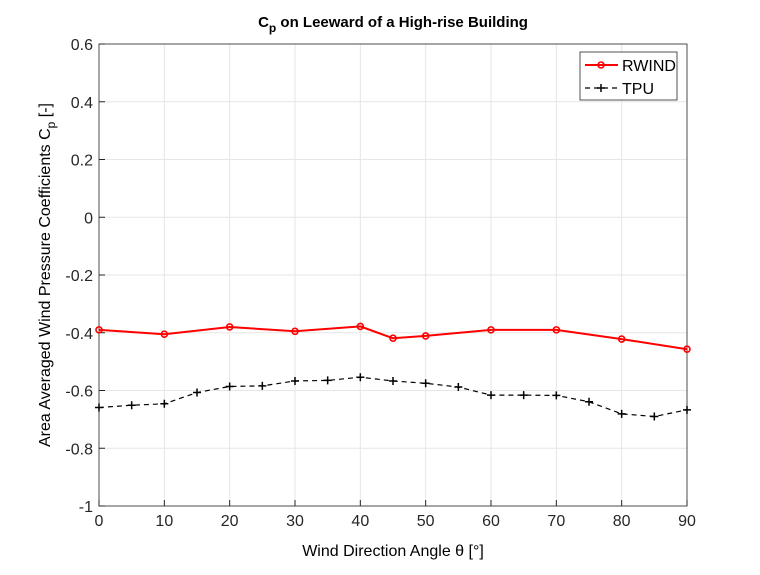 The height and width of the screenshot is (575, 760). I want to click on y-tick-label: 0.4, so click(82, 103).